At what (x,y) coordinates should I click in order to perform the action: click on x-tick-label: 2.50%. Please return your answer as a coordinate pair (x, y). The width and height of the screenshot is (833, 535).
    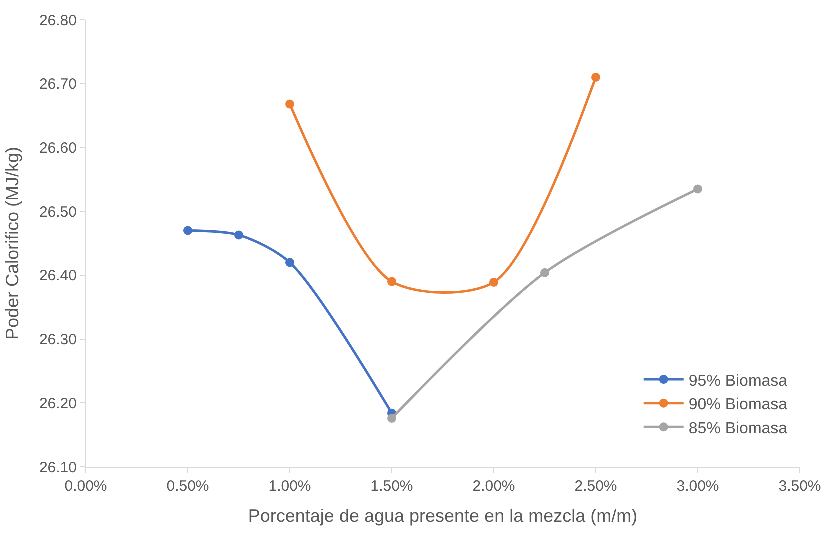
    Looking at the image, I should click on (596, 486).